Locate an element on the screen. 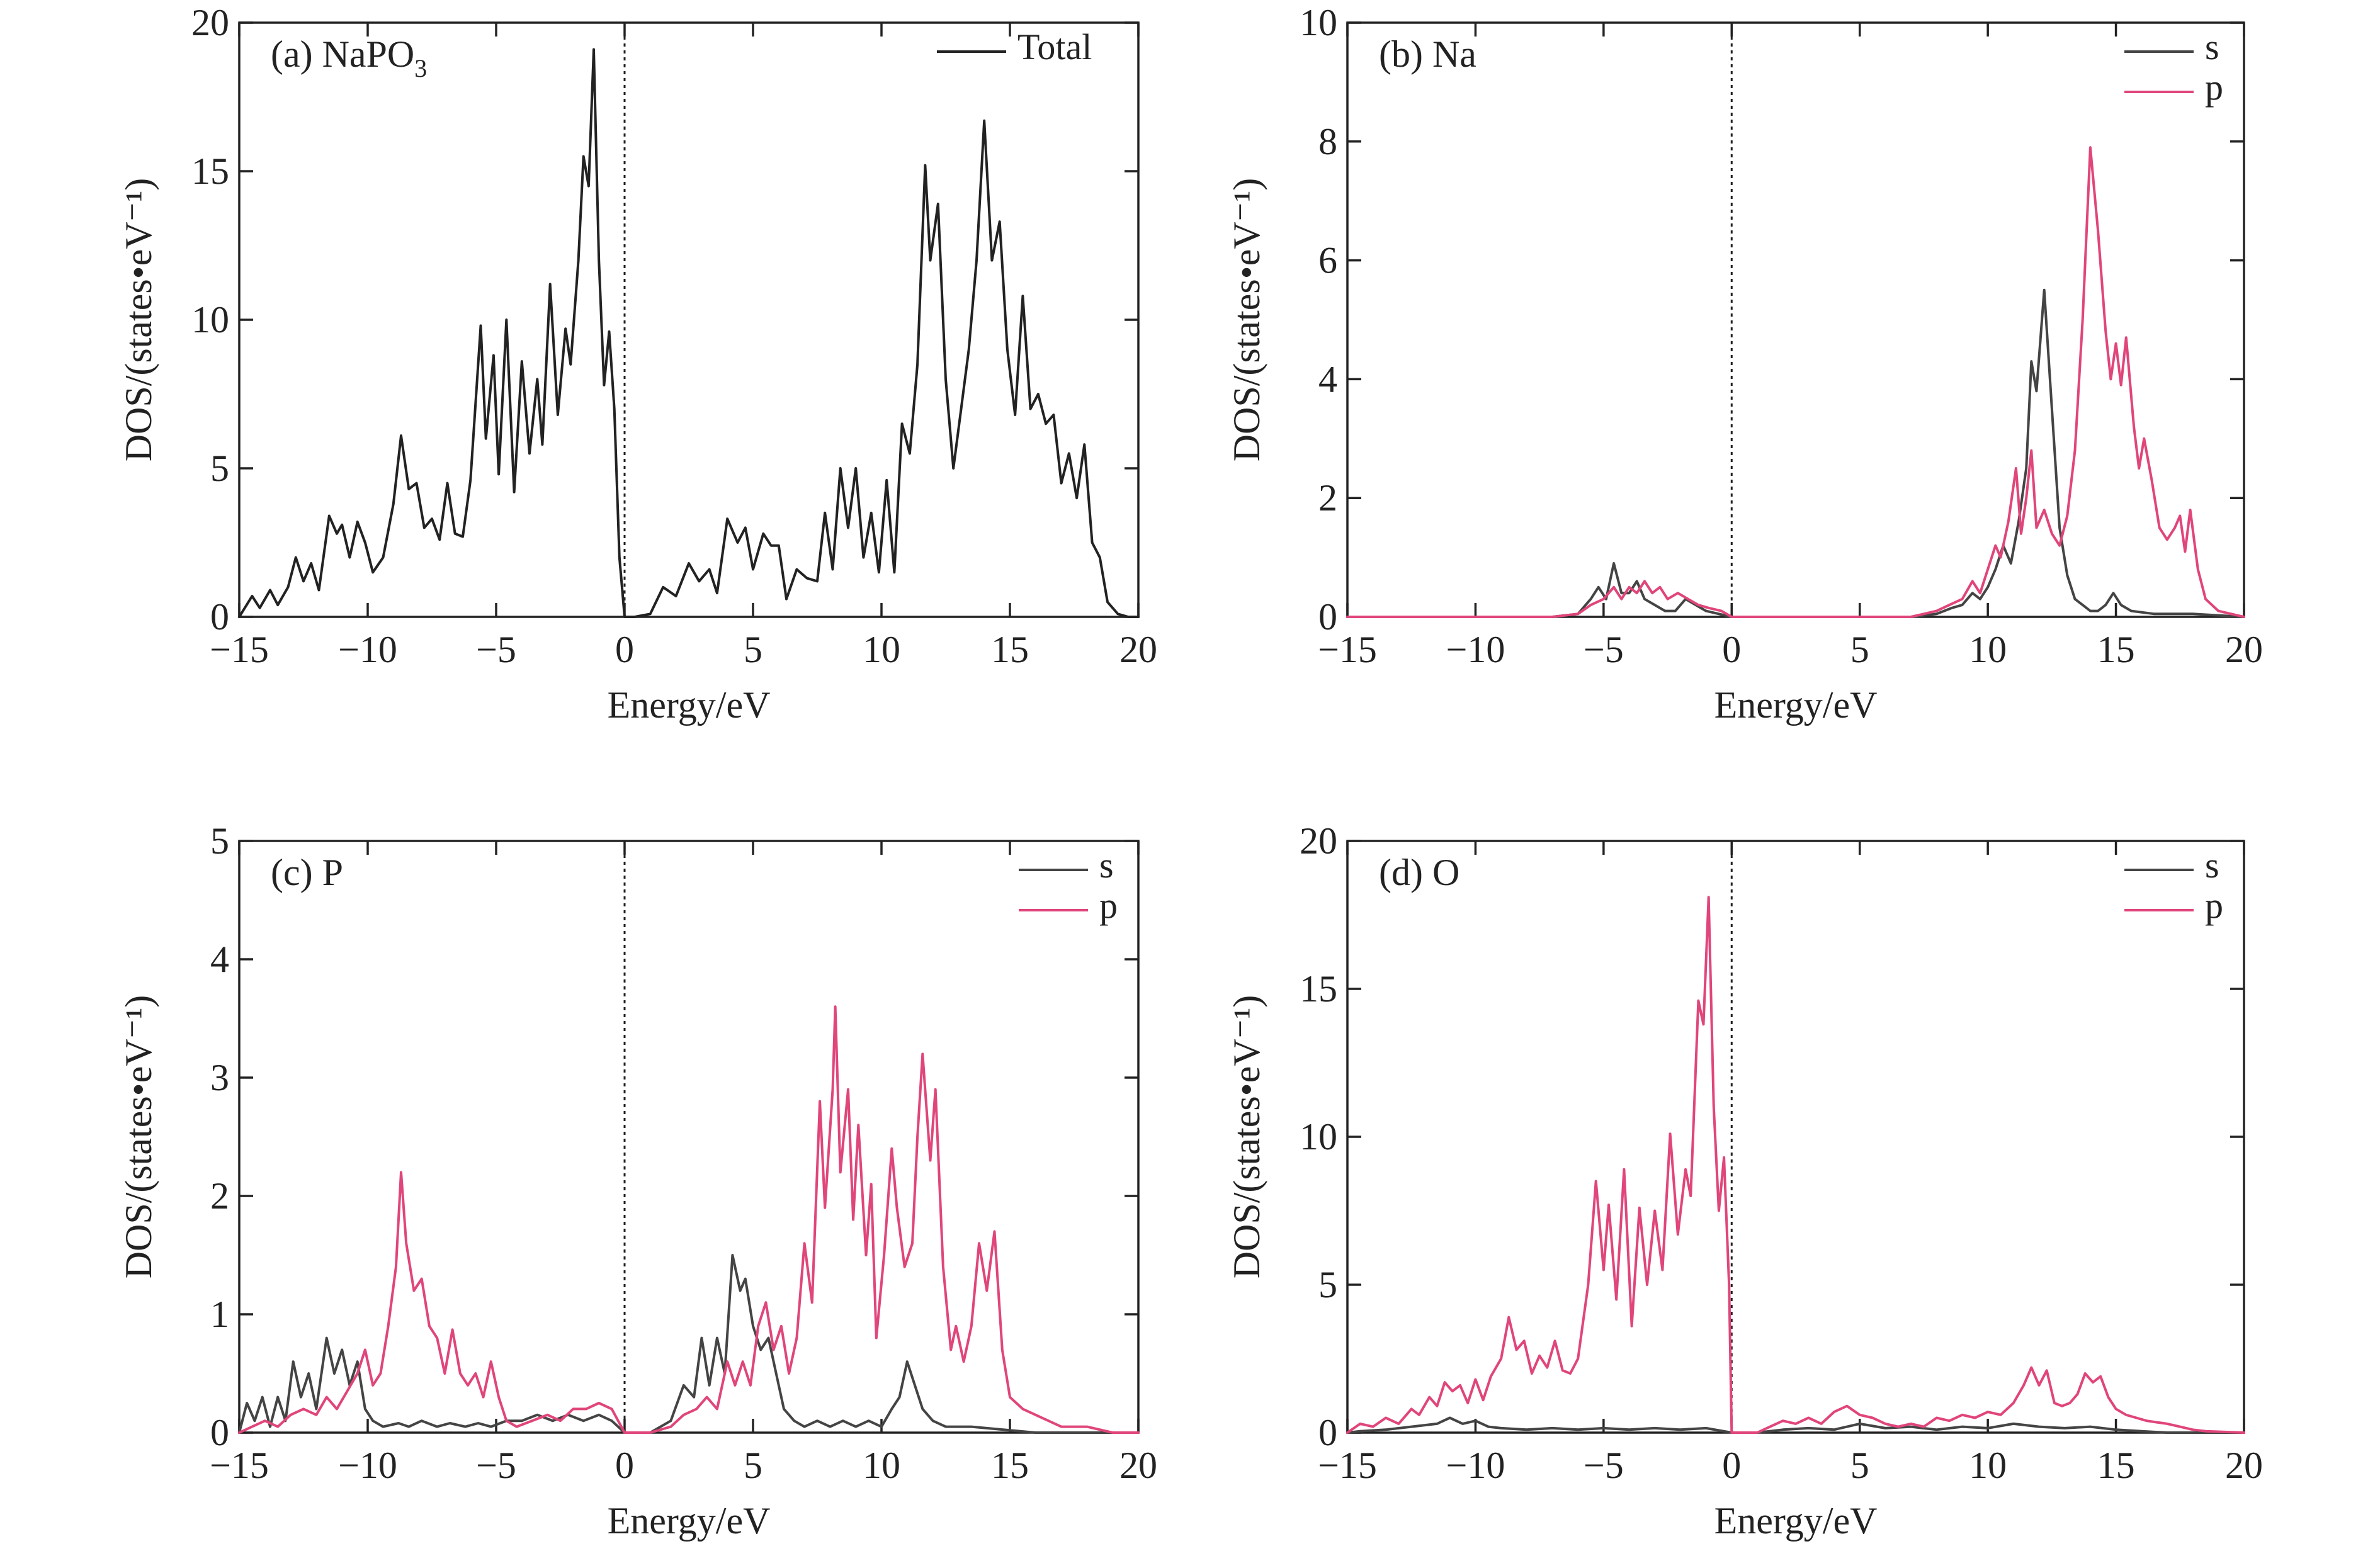 The height and width of the screenshot is (1556, 2380). panel-b-x-tick-label: −5 is located at coordinates (1604, 649).